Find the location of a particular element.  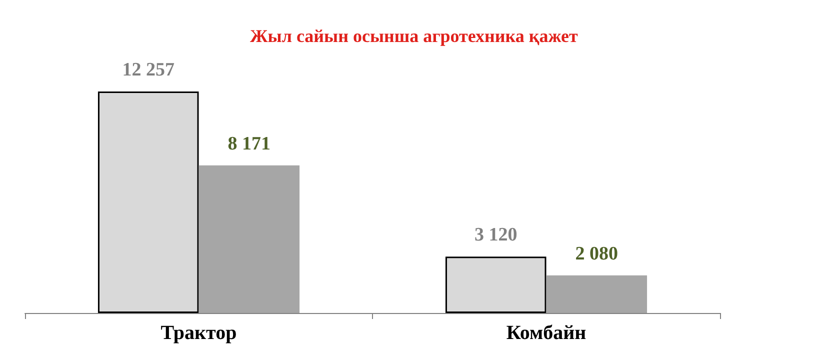

x-tick-label: Трактор is located at coordinates (198, 333).